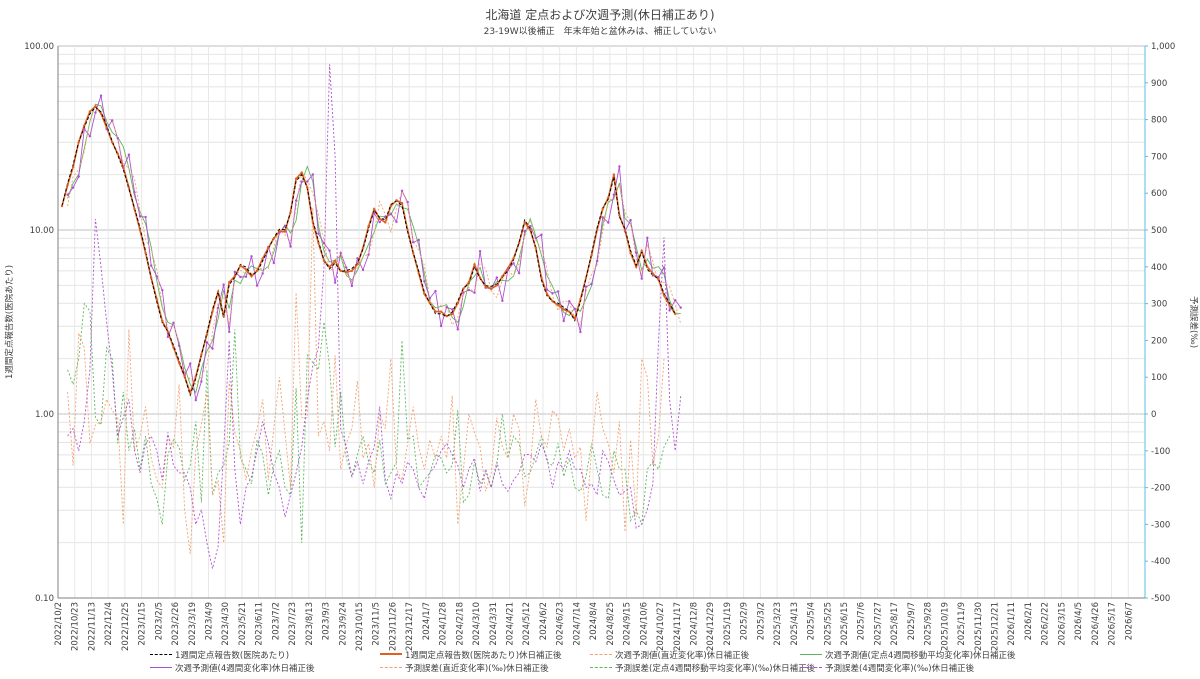 This screenshot has width=1200, height=679. Describe the element at coordinates (483, 656) in the screenshot. I see `legend-label: 1週間定点報告数(医院あたり)休日補正後` at that location.